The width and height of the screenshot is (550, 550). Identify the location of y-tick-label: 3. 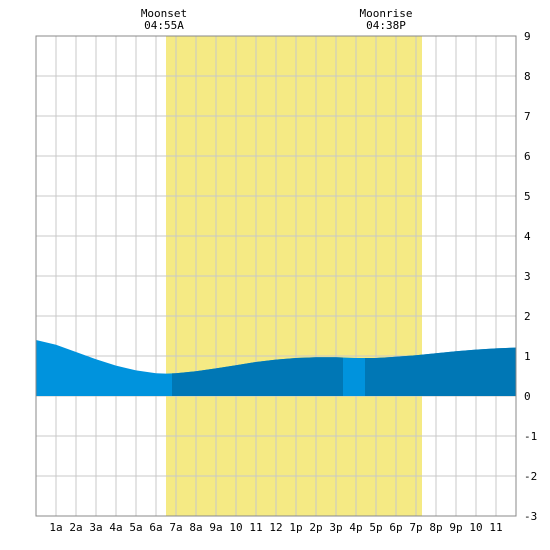
(527, 276).